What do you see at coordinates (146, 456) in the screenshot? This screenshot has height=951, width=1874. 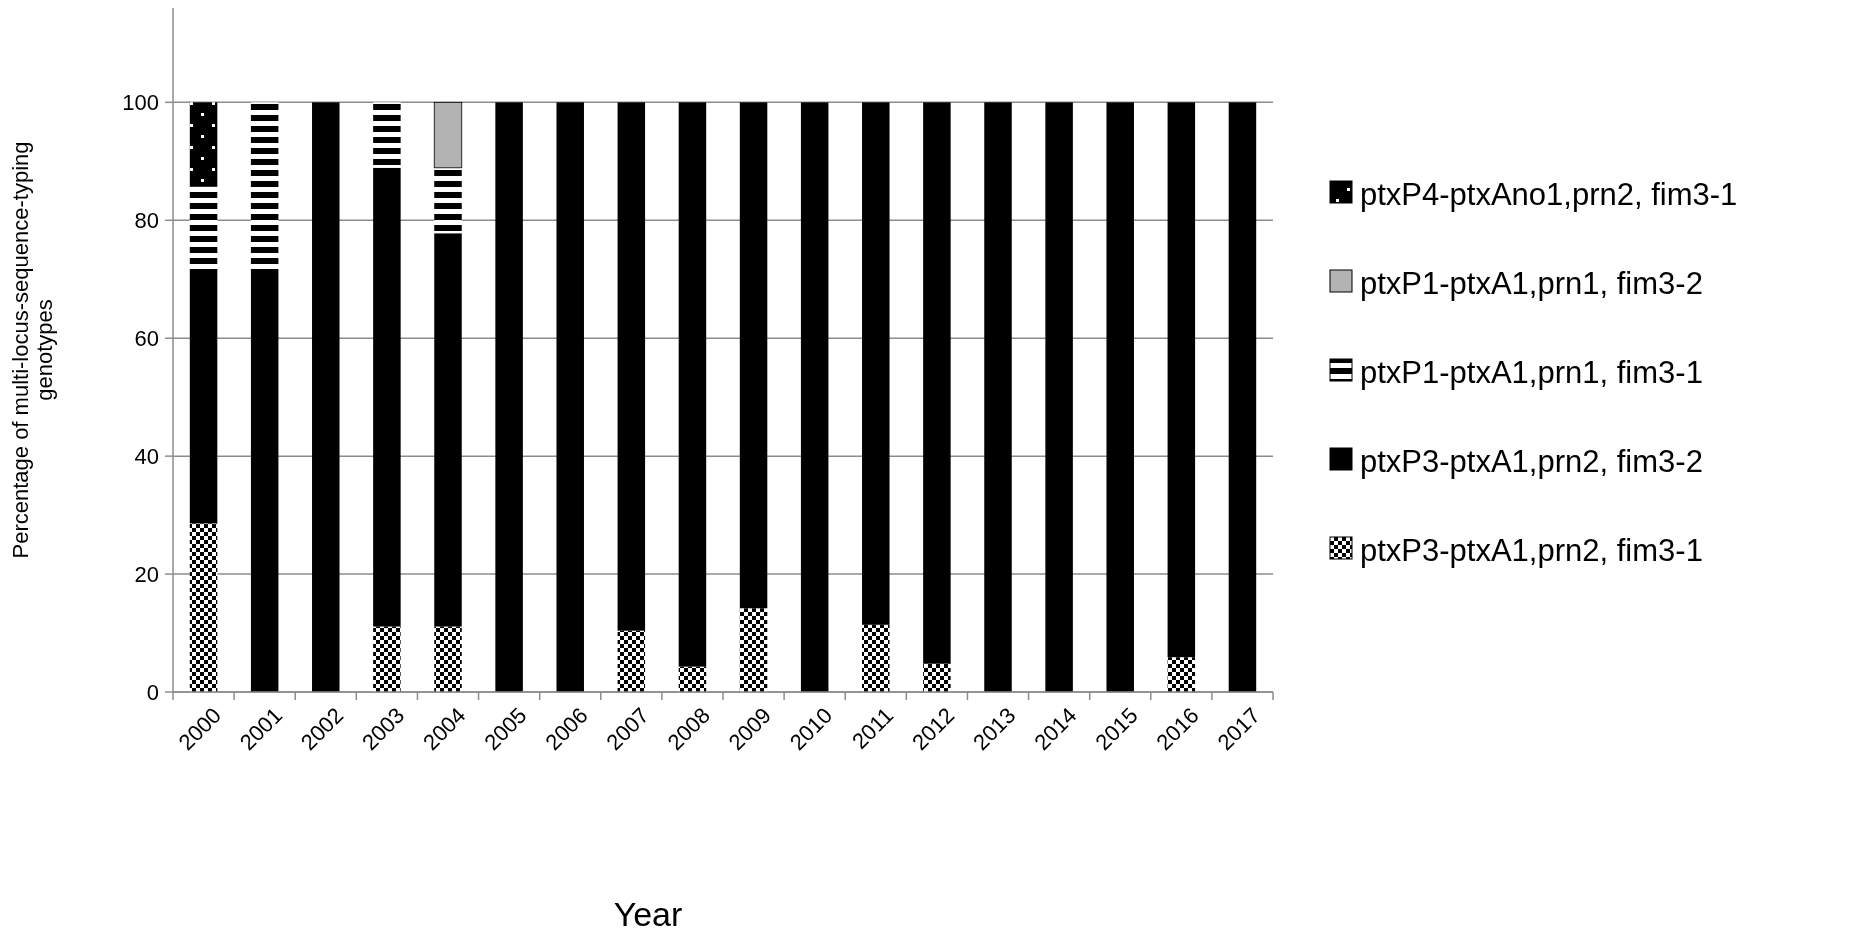 I see `y-tick-label: 40` at bounding box center [146, 456].